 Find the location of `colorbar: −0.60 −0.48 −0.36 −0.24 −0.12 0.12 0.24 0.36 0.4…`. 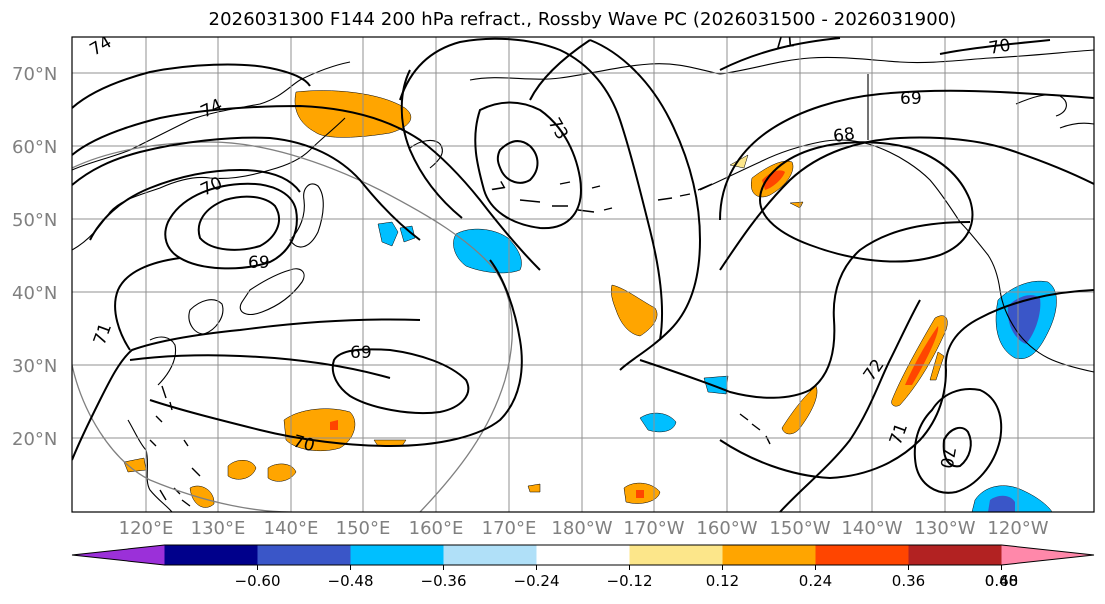

colorbar: −0.60 −0.48 −0.36 −0.24 −0.12 0.12 0.24 0.36 0.4… is located at coordinates (583, 567).